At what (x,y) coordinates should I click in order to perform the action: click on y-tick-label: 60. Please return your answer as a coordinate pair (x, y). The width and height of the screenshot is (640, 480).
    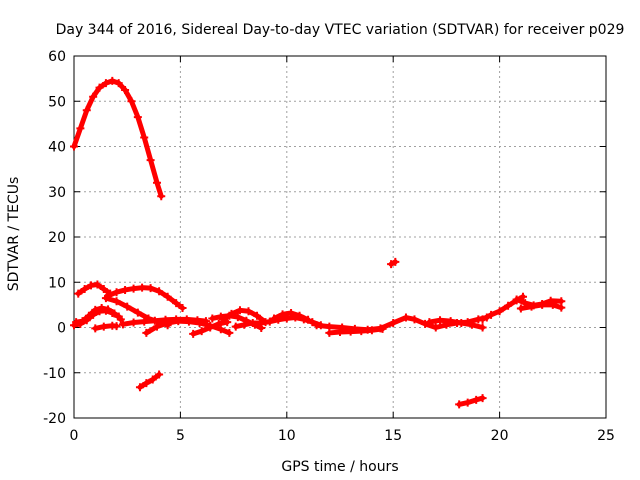
    Looking at the image, I should click on (57, 57).